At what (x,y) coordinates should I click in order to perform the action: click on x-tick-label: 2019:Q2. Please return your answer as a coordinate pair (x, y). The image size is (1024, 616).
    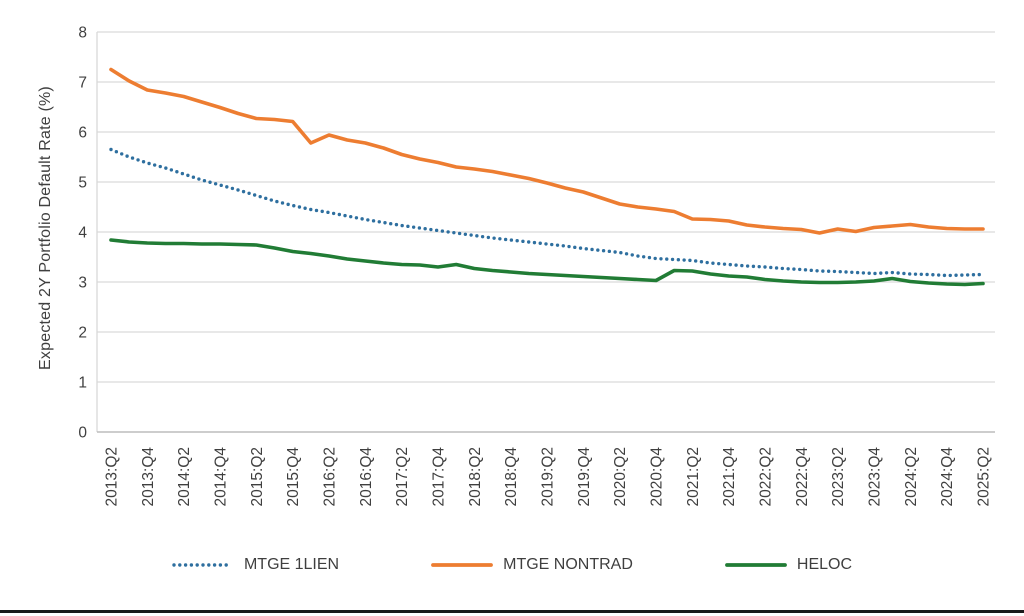
    Looking at the image, I should click on (548, 476).